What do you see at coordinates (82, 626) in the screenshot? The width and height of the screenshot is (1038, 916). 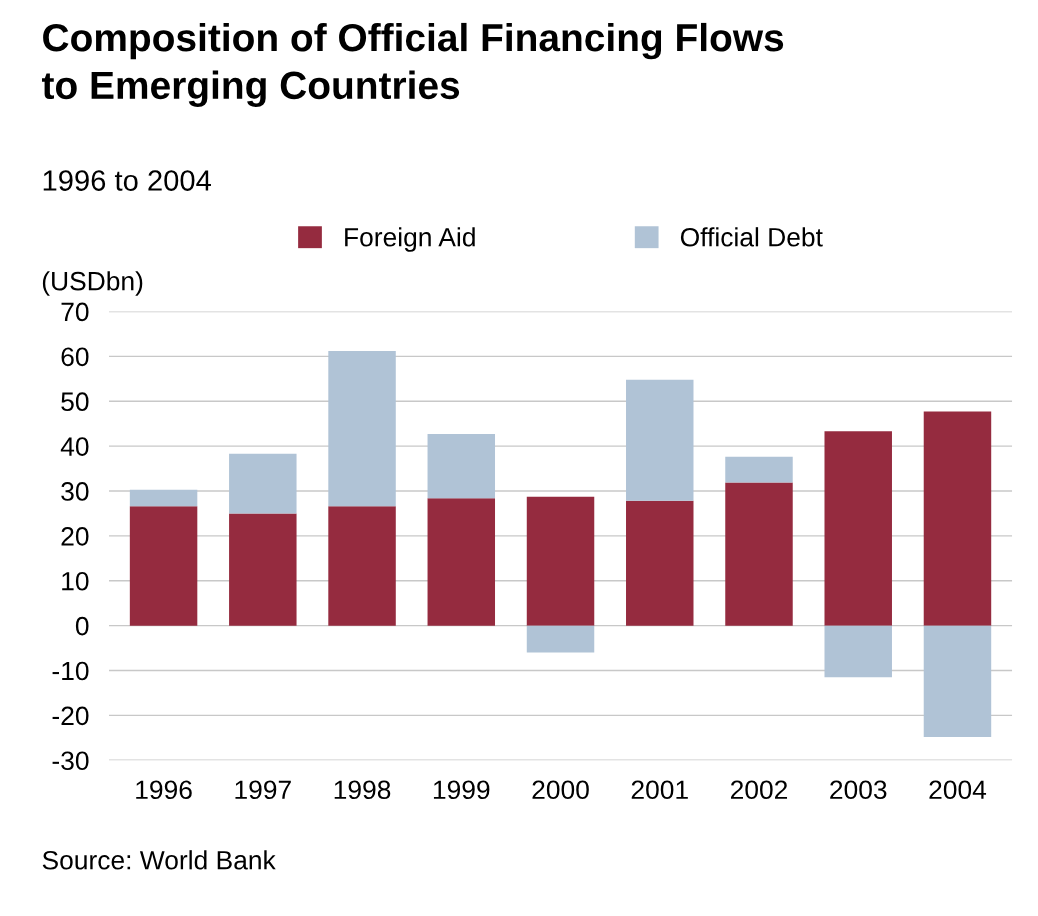 I see `y-tick-label: 0` at bounding box center [82, 626].